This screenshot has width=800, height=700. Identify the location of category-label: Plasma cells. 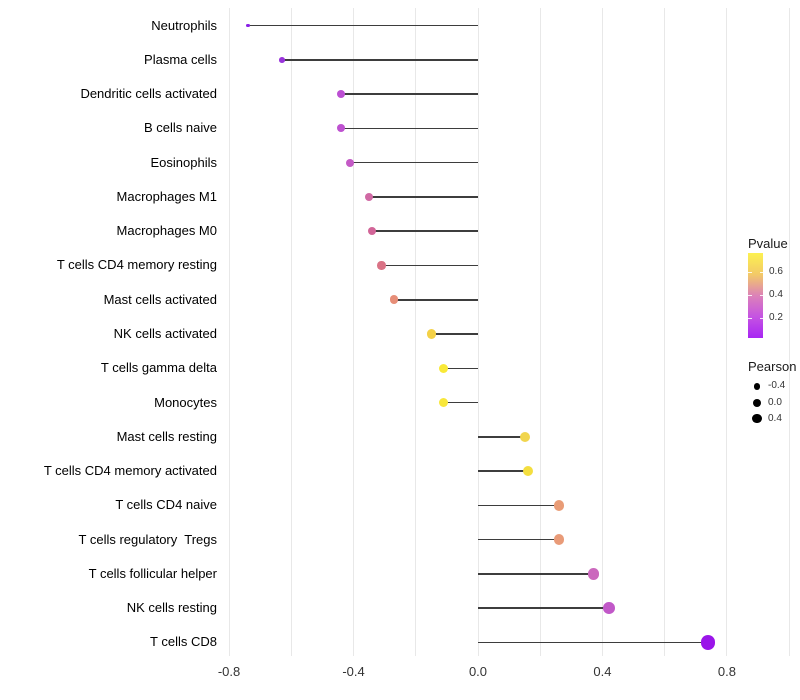
(180, 59).